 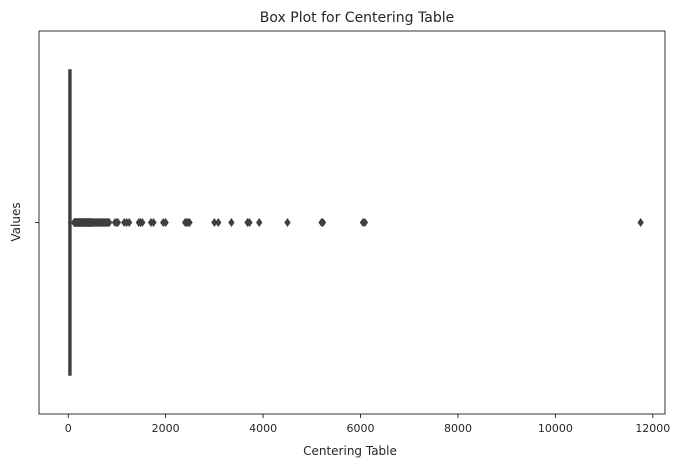 I want to click on y-axis-label: Values, so click(x=16, y=221).